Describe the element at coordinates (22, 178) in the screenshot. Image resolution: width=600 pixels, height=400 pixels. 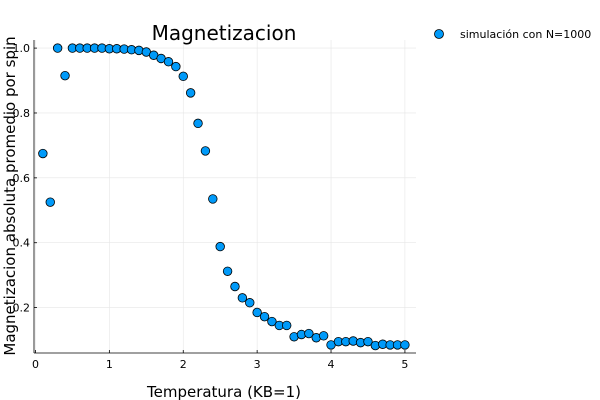
I see `y-tick-label: 0.6` at that location.